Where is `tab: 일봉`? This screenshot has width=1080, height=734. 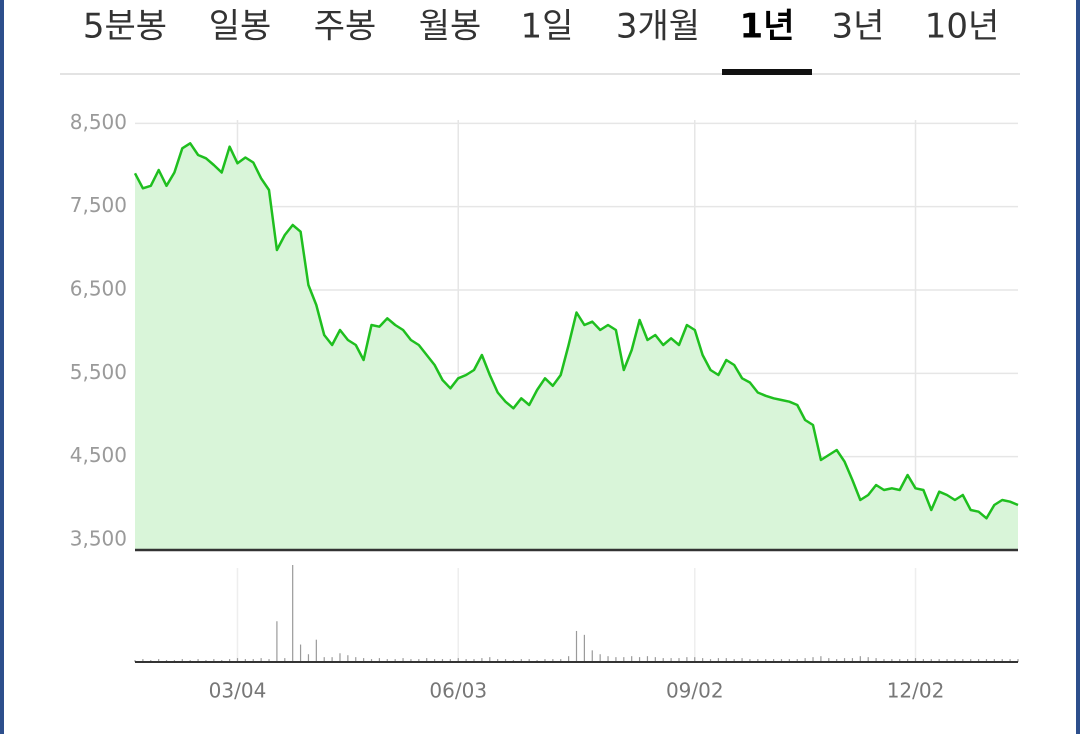 tab: 일봉 is located at coordinates (240, 27).